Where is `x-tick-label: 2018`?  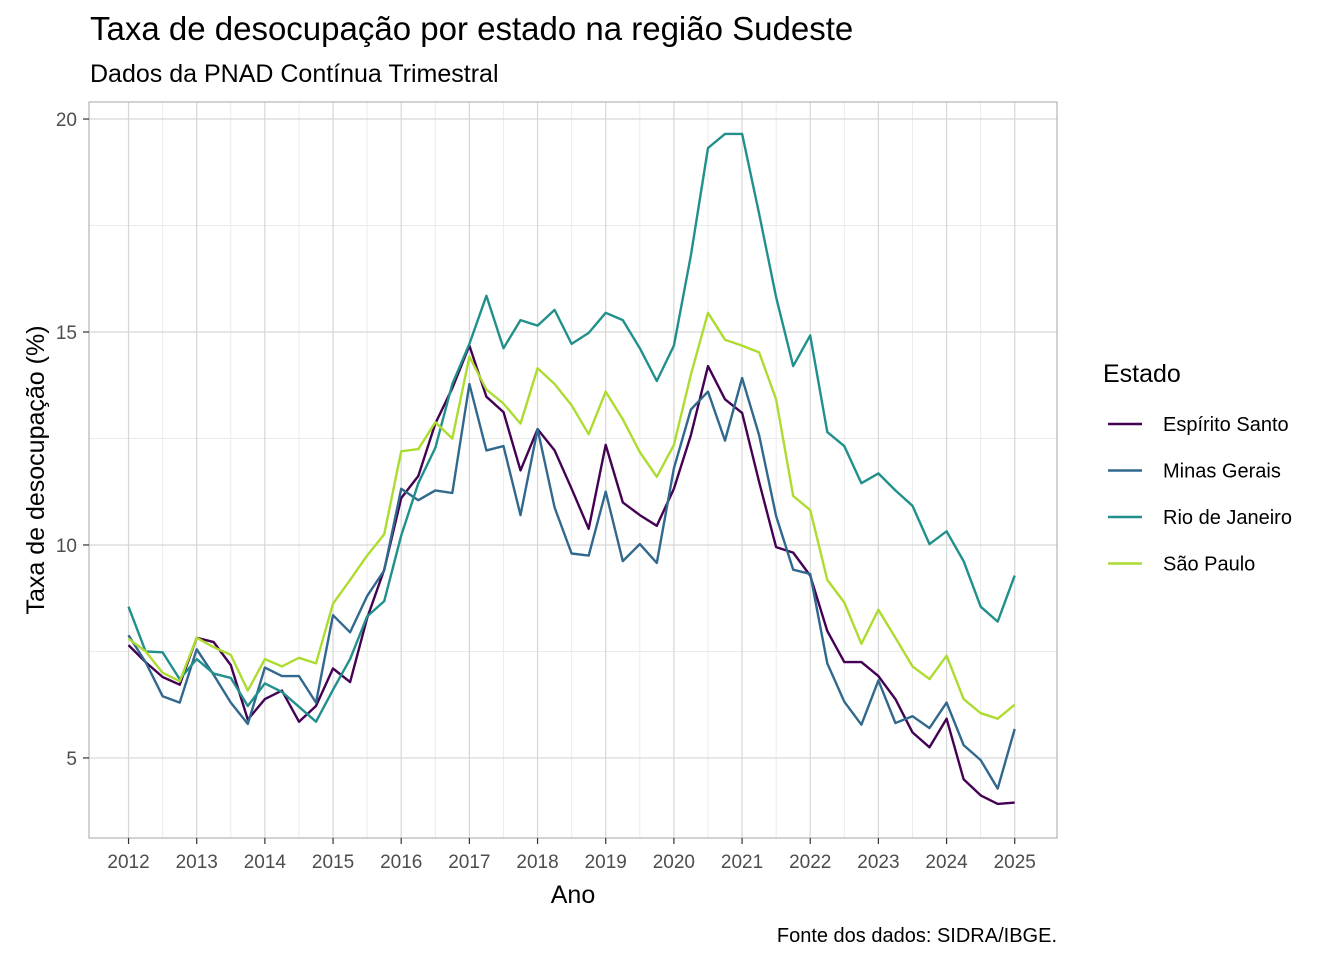
x-tick-label: 2018 is located at coordinates (537, 862).